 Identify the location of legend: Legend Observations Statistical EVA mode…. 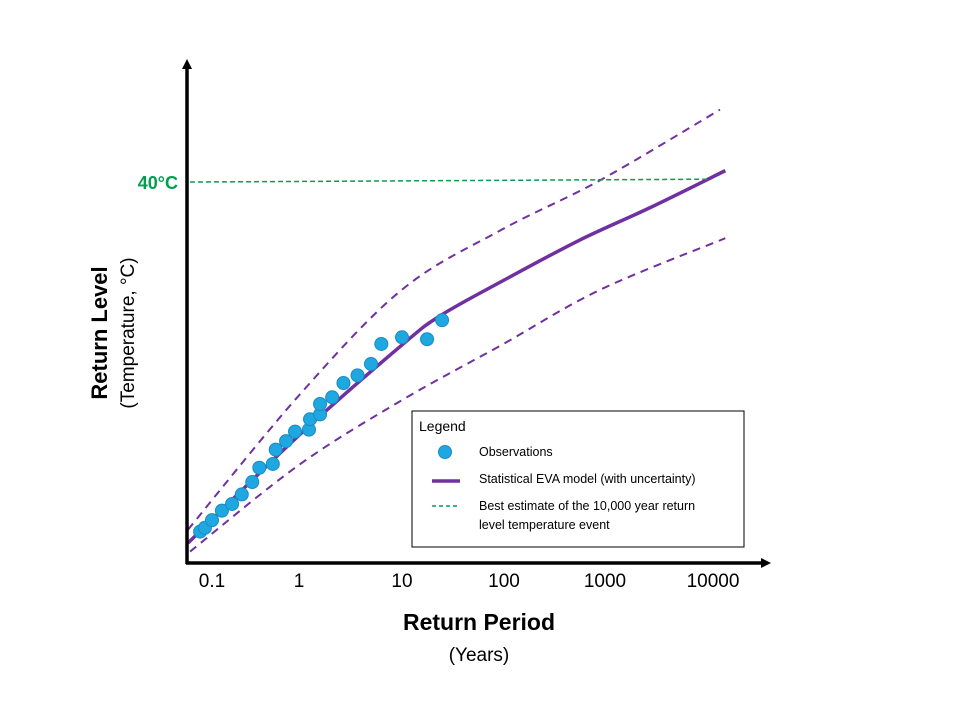
(578, 479).